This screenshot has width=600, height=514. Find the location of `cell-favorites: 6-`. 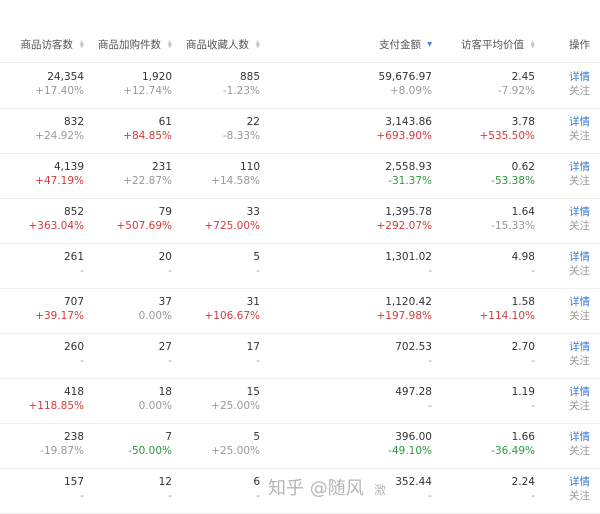

cell-favorites: 6- is located at coordinates (256, 489).